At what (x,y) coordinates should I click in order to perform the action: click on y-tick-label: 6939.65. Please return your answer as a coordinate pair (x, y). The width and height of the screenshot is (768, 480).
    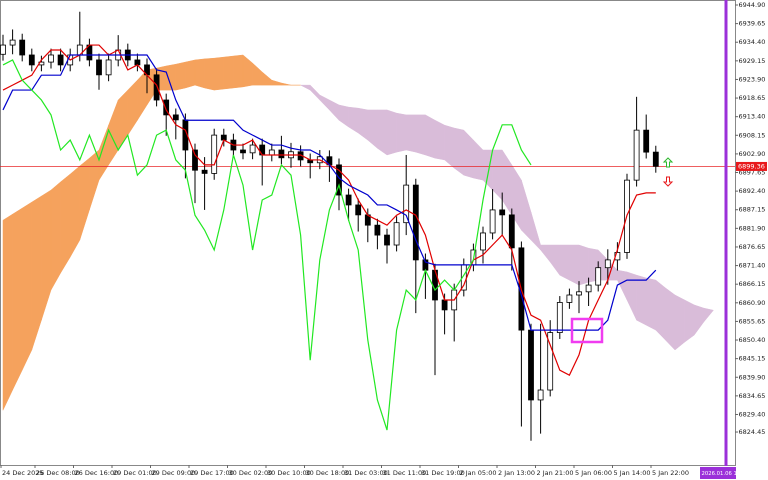
    Looking at the image, I should click on (752, 24).